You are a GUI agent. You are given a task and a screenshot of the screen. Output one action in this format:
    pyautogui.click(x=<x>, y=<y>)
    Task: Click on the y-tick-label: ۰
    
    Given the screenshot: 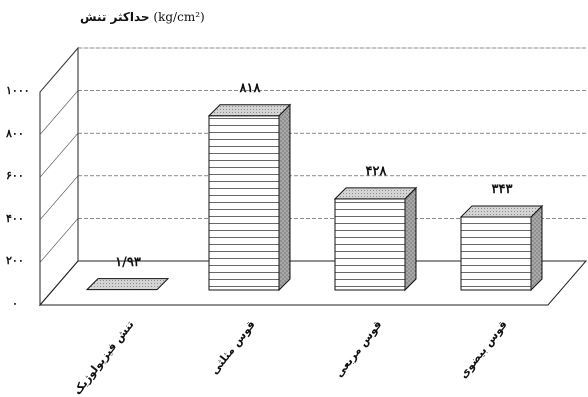 What is the action you would take?
    pyautogui.click(x=15, y=303)
    